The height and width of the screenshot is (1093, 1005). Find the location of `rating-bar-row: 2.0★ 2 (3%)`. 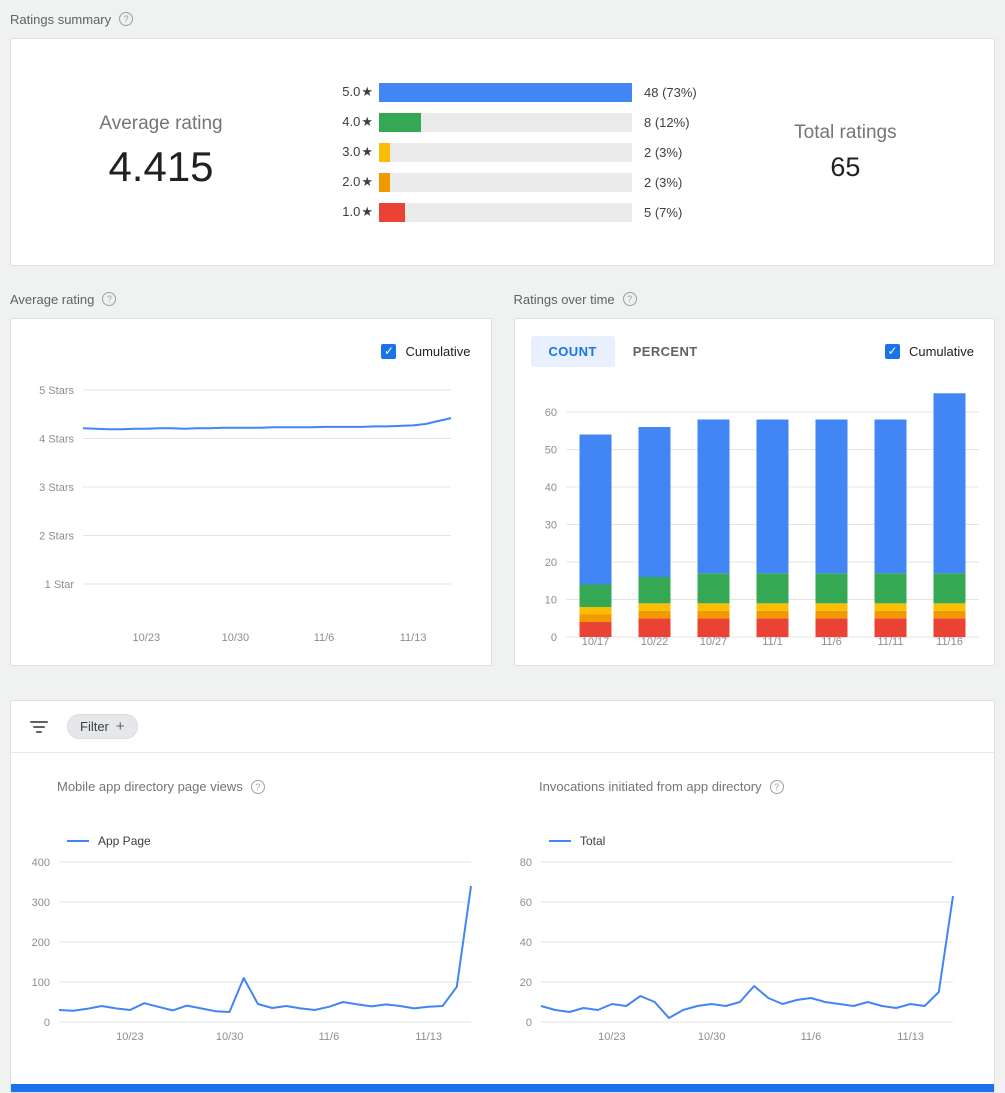

rating-bar-row: 2.0★ 2 (3%) is located at coordinates (514, 182).